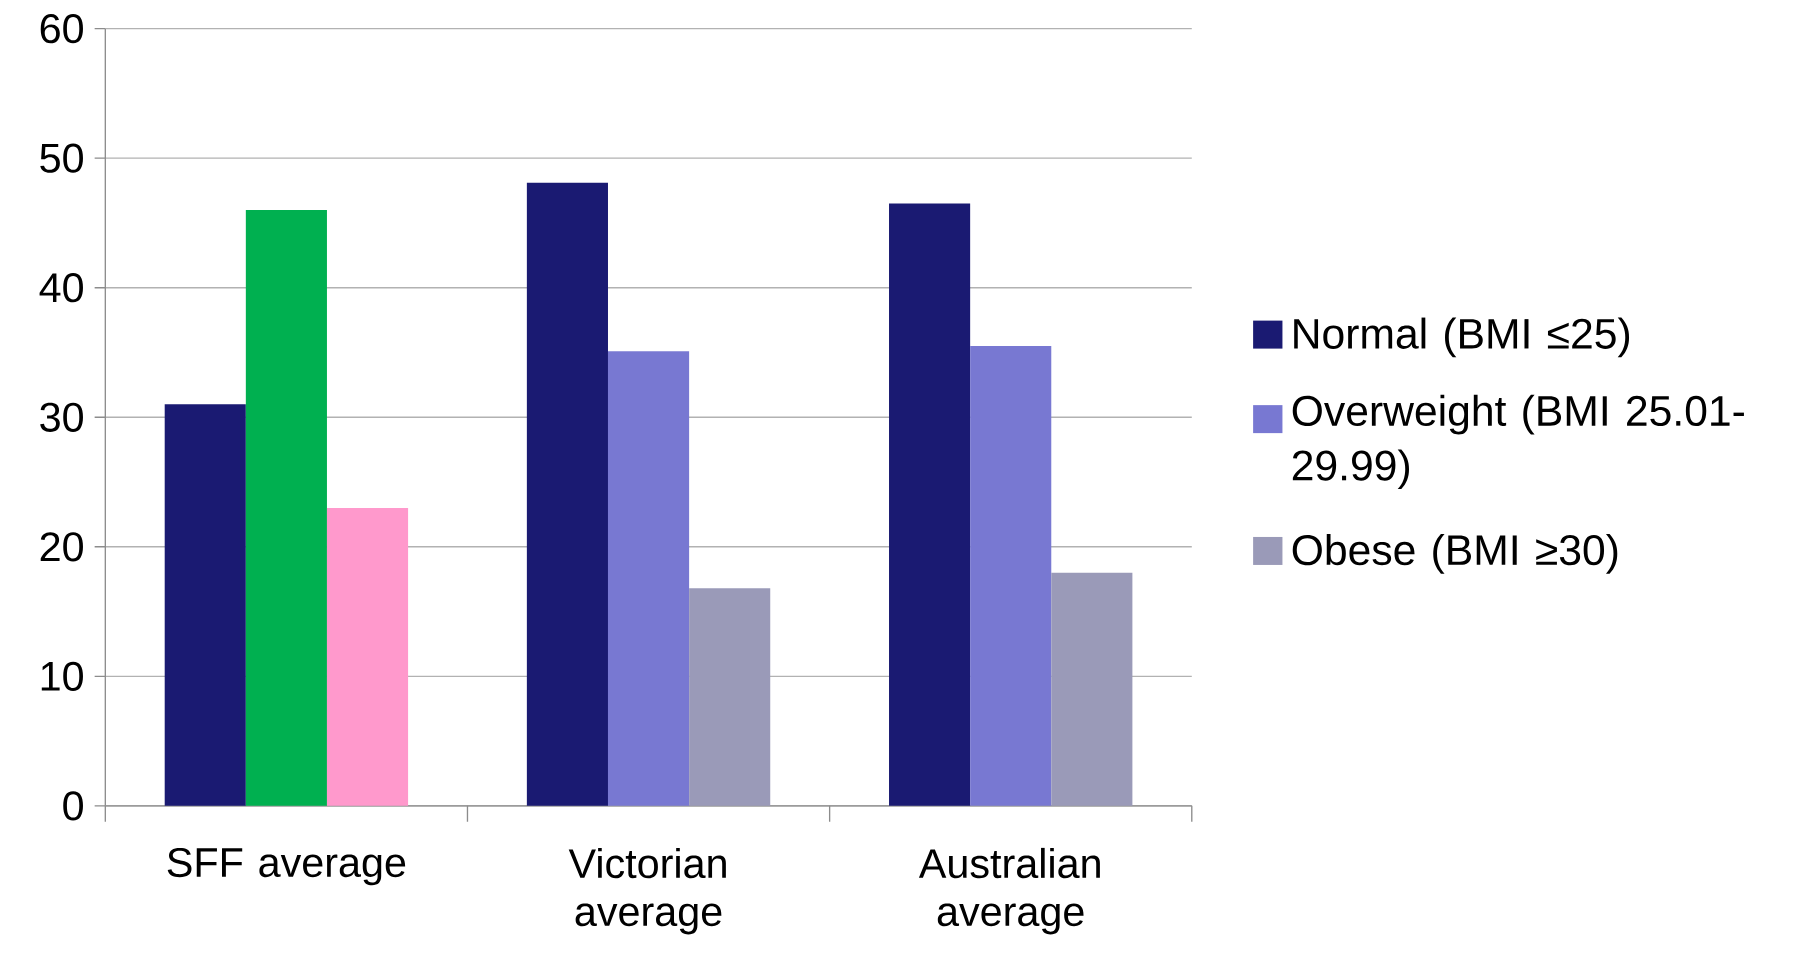 This screenshot has height=958, width=1813. Describe the element at coordinates (286, 866) in the screenshot. I see `x-tick-label: SFF average` at that location.